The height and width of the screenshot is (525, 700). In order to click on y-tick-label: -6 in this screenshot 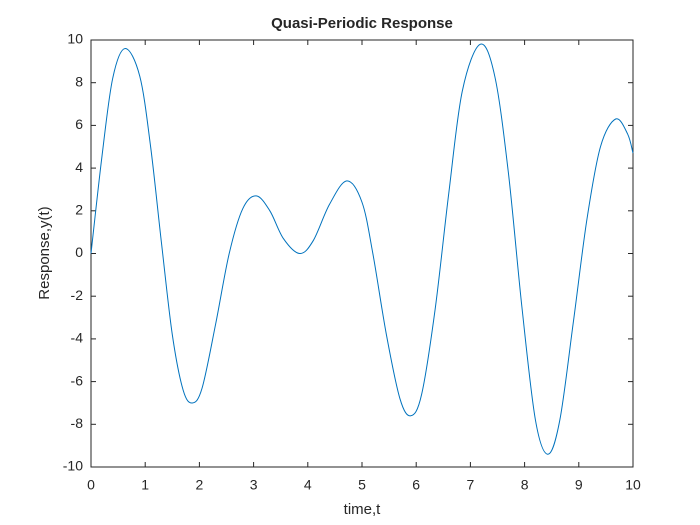, I will do `click(77, 380)`.